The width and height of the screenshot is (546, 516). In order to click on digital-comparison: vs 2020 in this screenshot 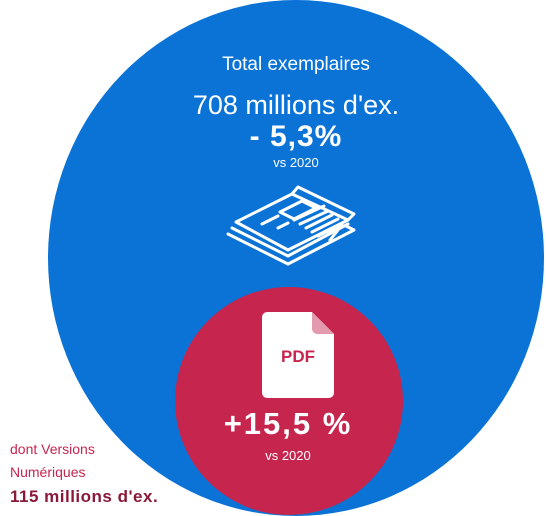, I will do `click(288, 455)`.